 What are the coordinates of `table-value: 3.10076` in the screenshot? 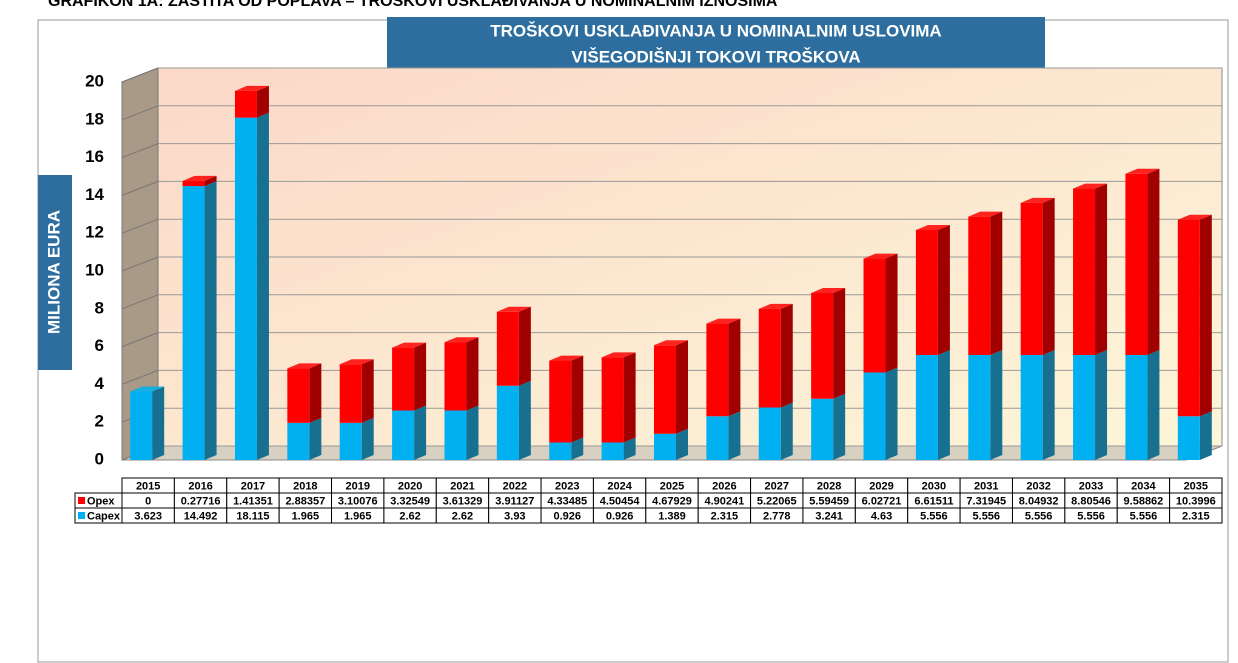 It's located at (358, 501).